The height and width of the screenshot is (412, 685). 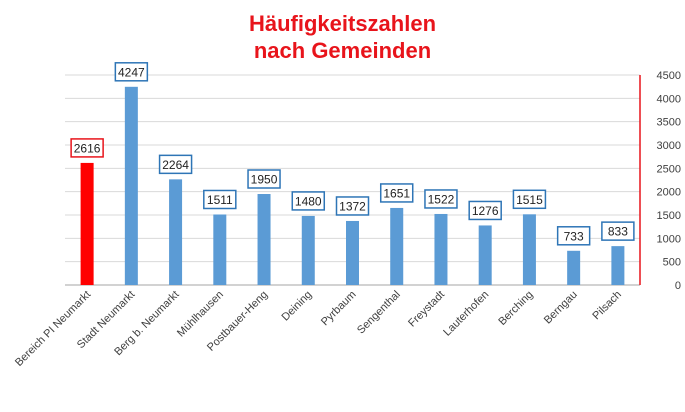 I want to click on x-tick-label: Pyrbaum, so click(x=339, y=309).